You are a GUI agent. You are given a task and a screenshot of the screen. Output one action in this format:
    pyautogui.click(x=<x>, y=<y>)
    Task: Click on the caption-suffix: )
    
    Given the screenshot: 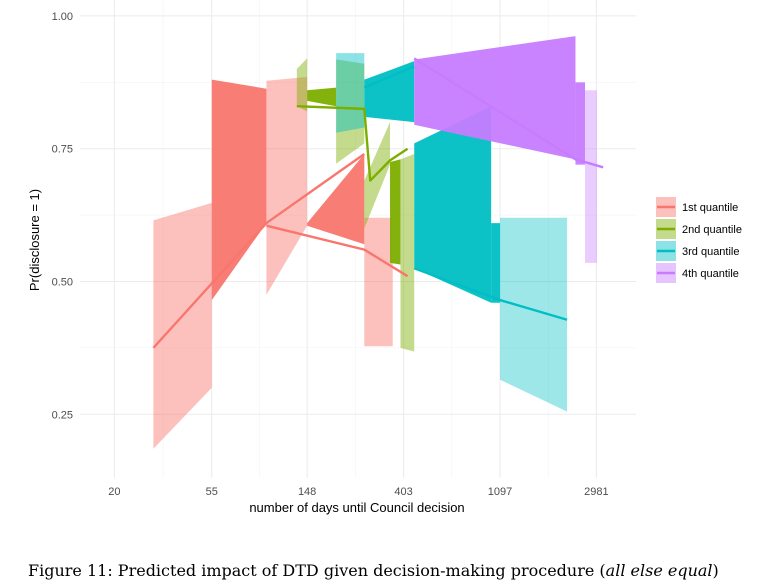 What is the action you would take?
    pyautogui.click(x=716, y=570)
    